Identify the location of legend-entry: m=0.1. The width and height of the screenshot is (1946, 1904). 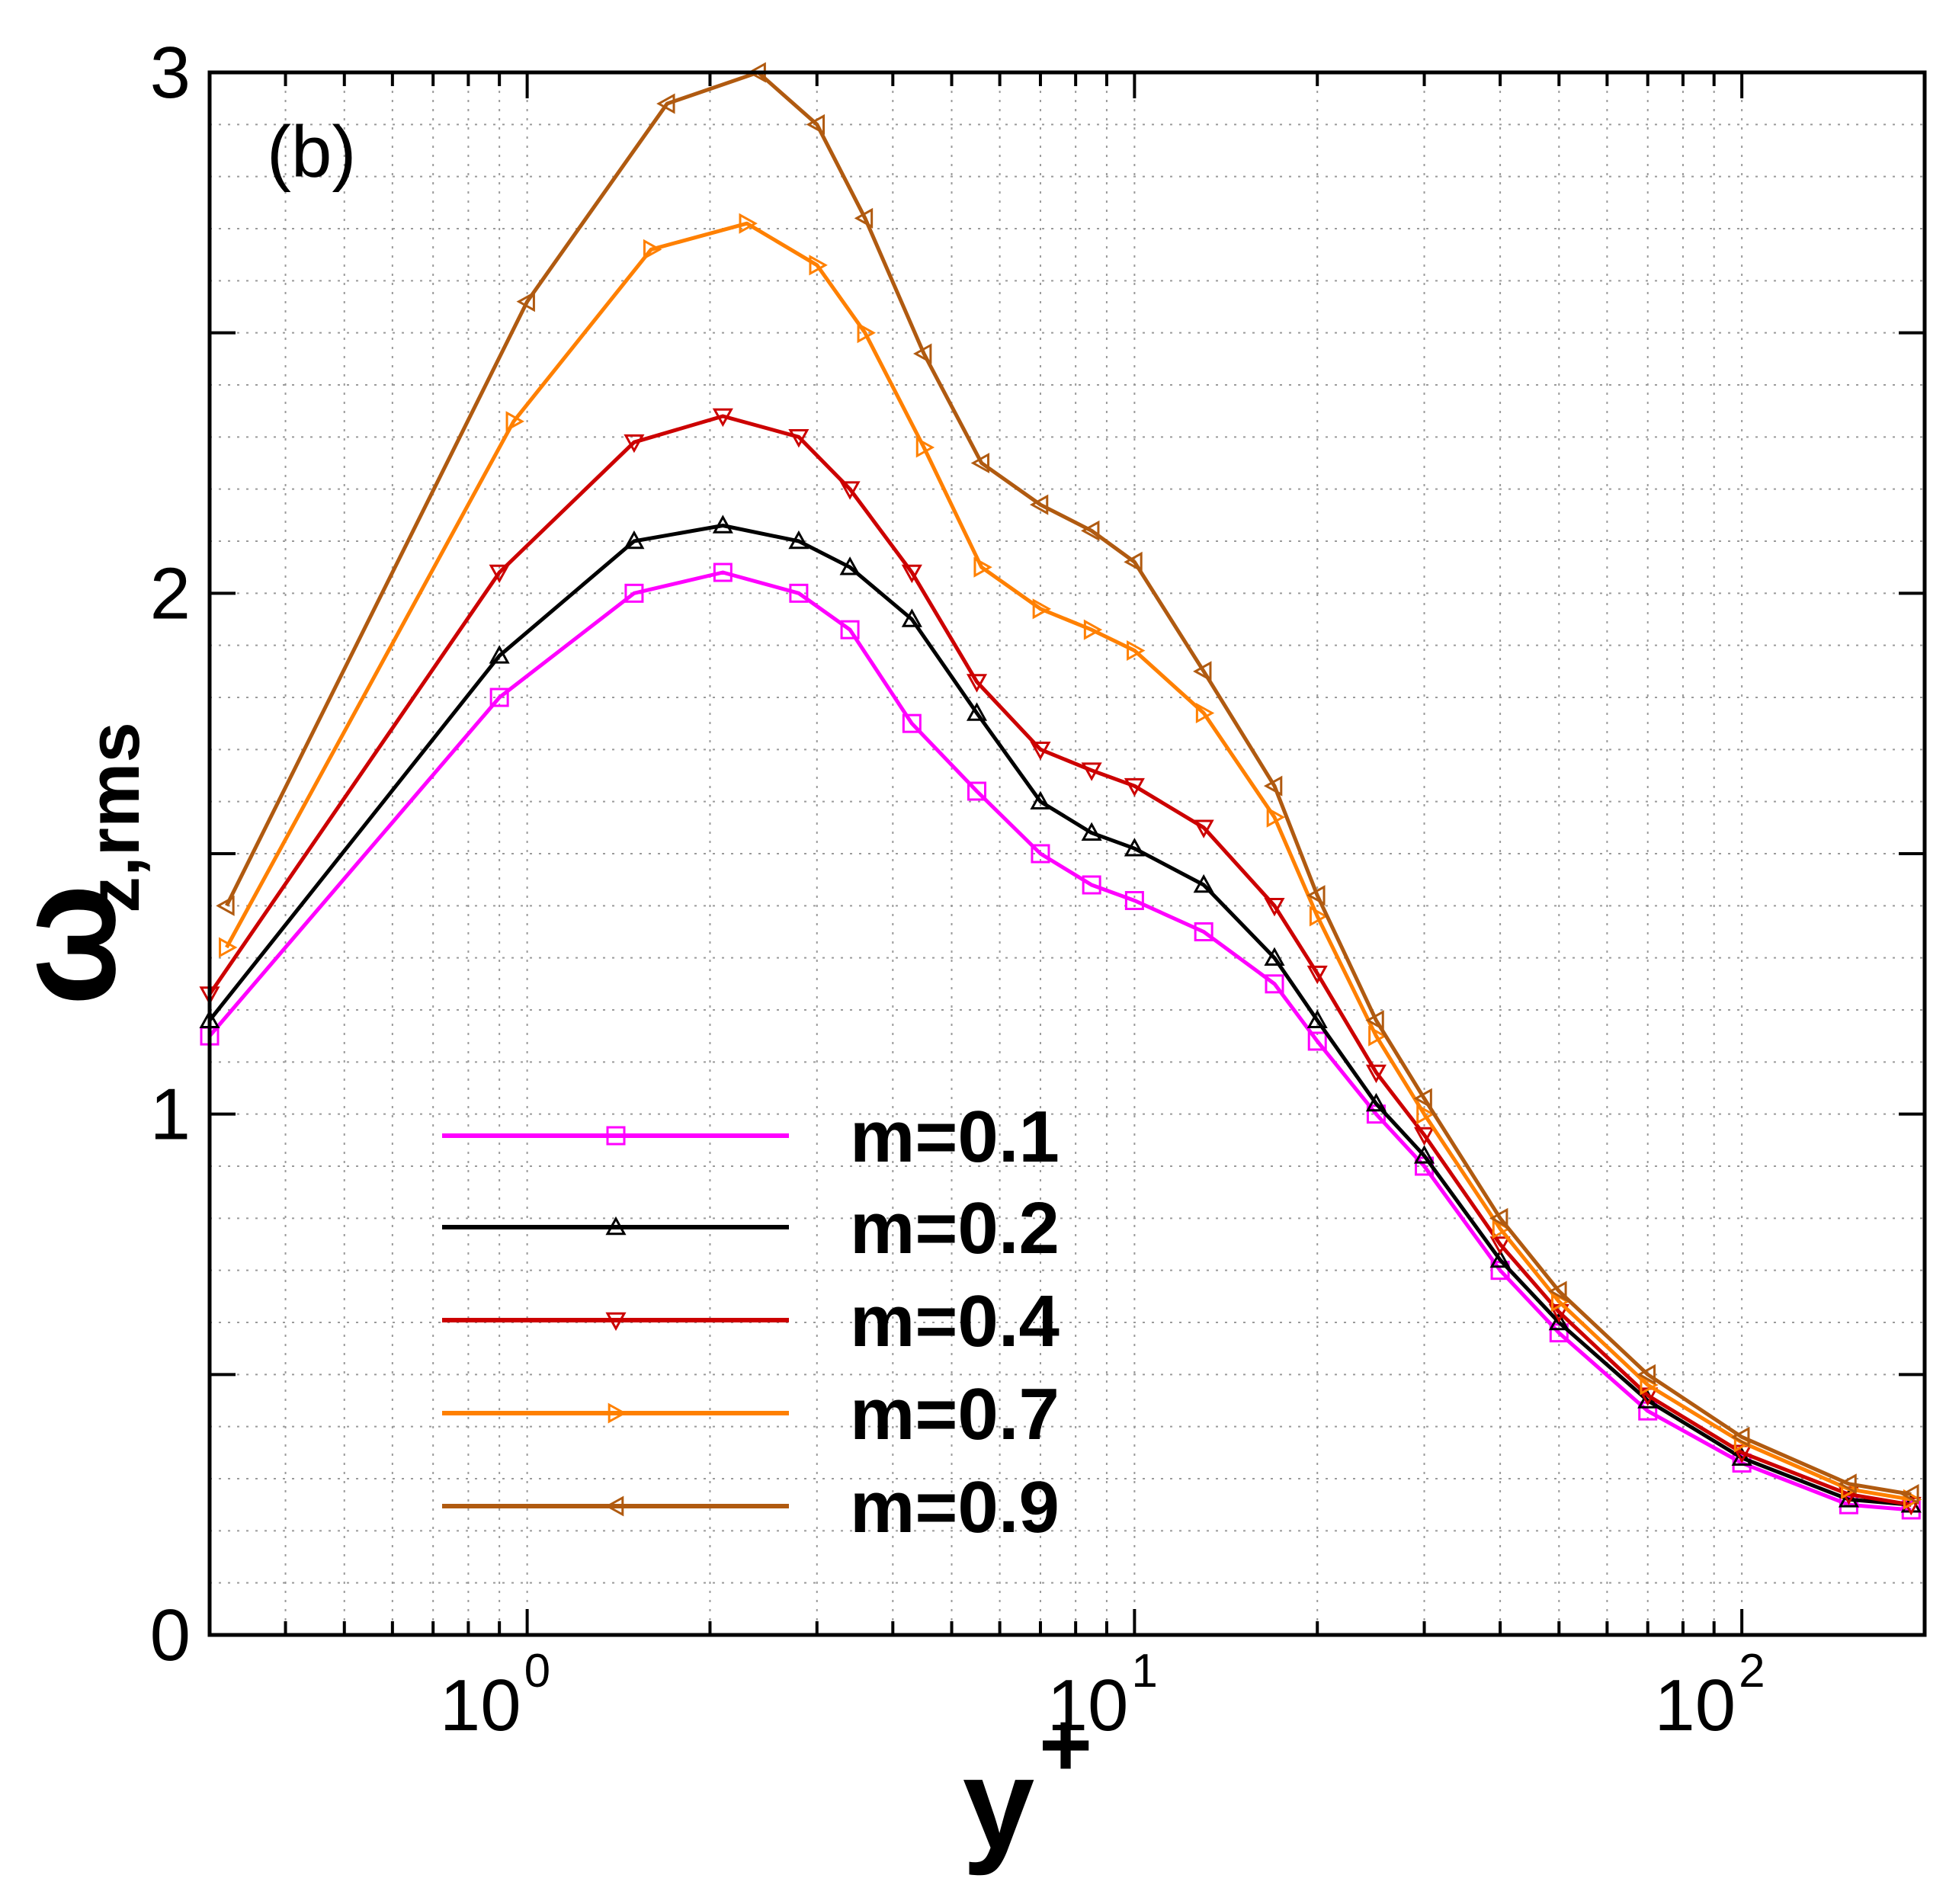
(751, 1137).